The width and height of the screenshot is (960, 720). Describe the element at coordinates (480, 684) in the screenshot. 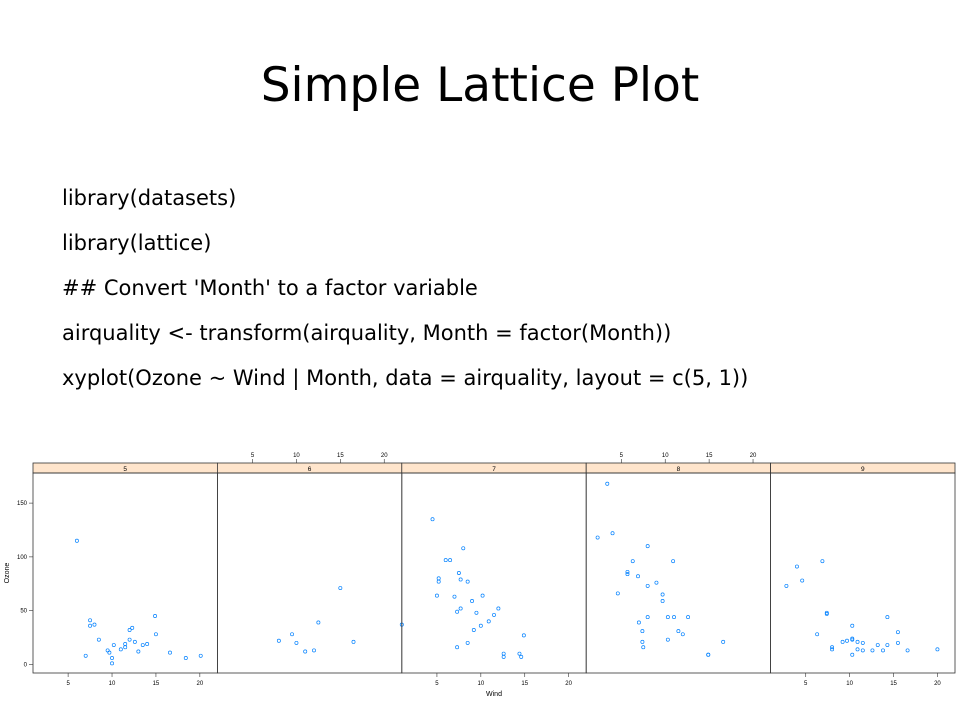

I see `x-tick-label: 10` at that location.